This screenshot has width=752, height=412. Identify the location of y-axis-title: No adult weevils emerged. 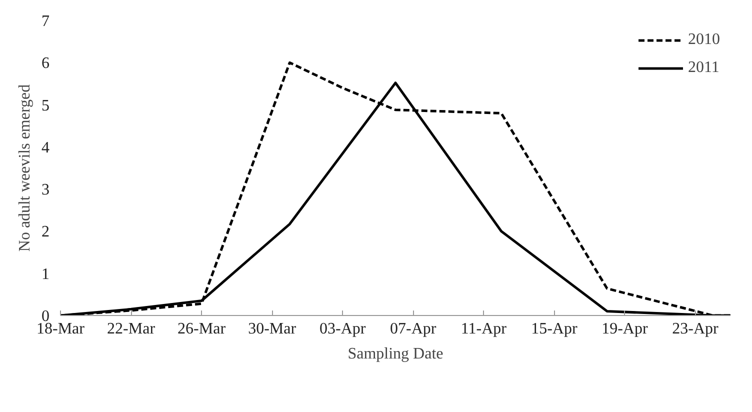
(25, 168).